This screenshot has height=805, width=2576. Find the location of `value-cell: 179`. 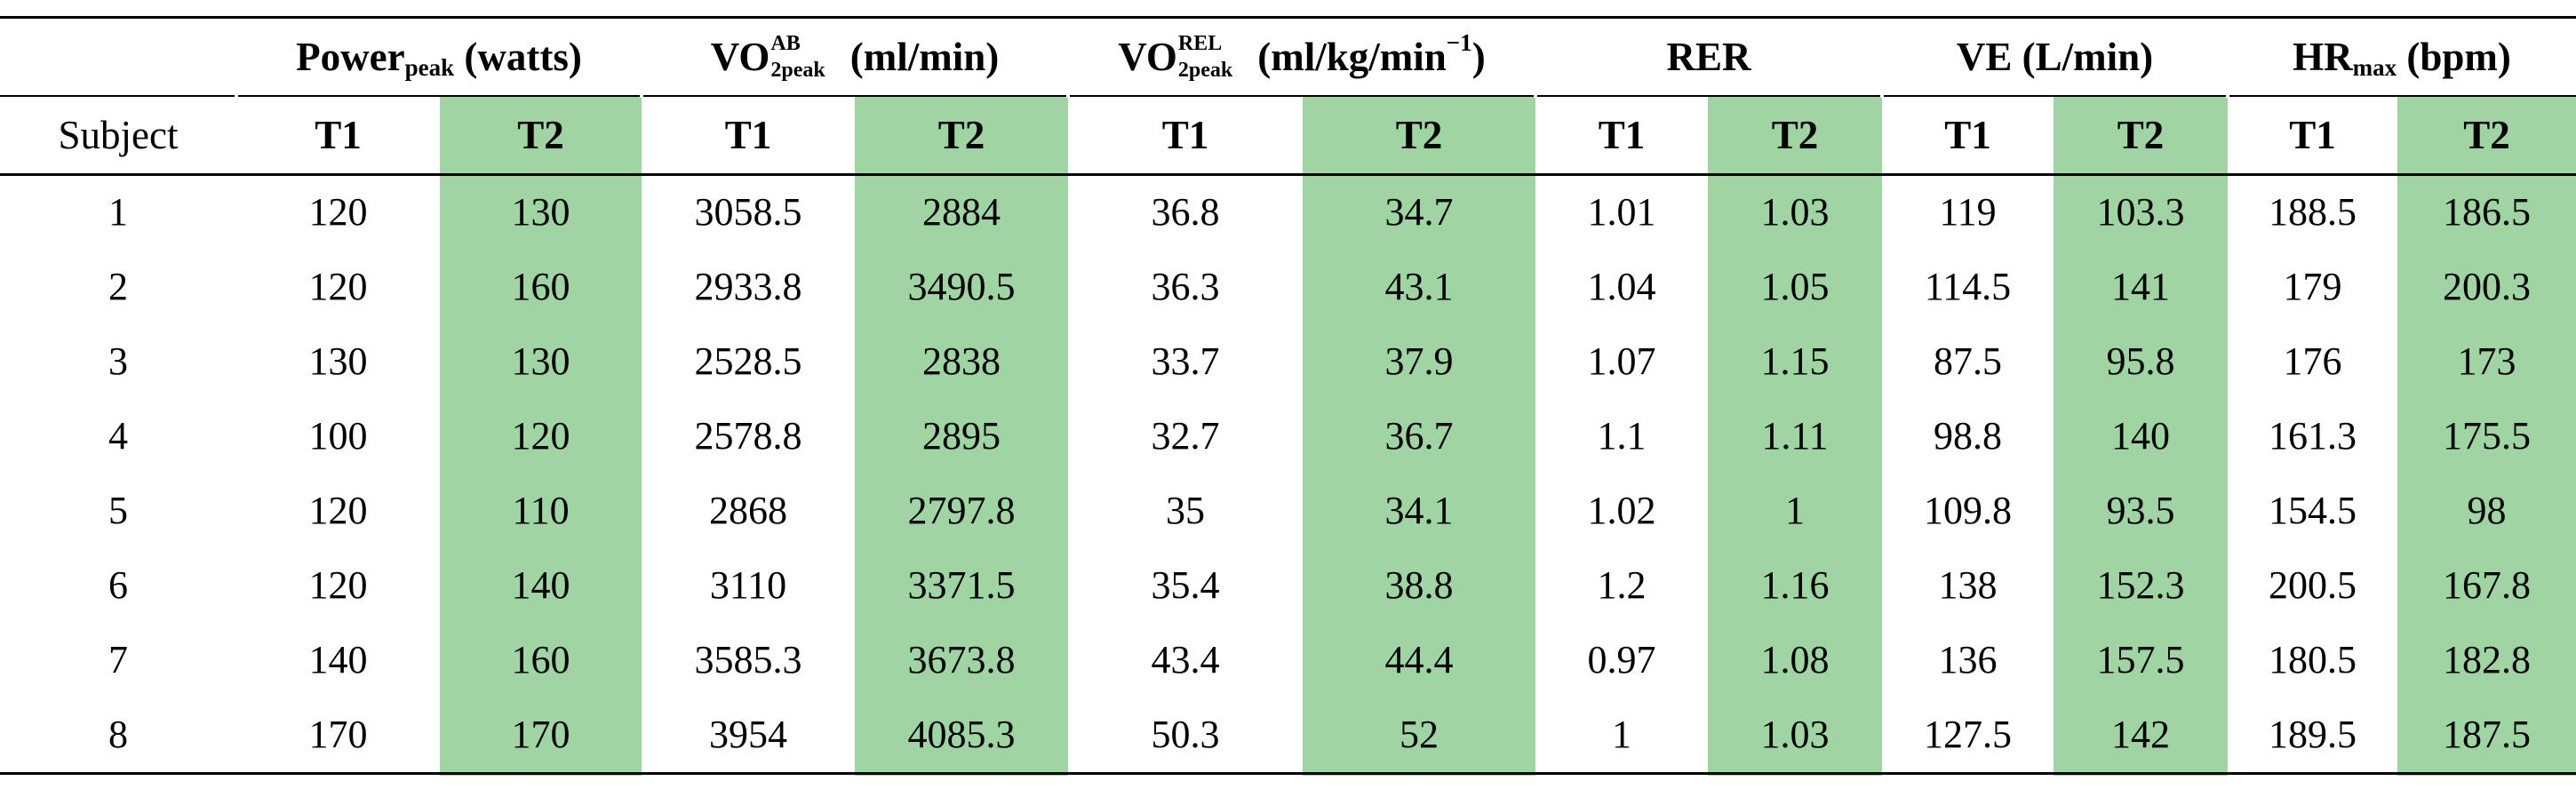

value-cell: 179 is located at coordinates (2312, 286).